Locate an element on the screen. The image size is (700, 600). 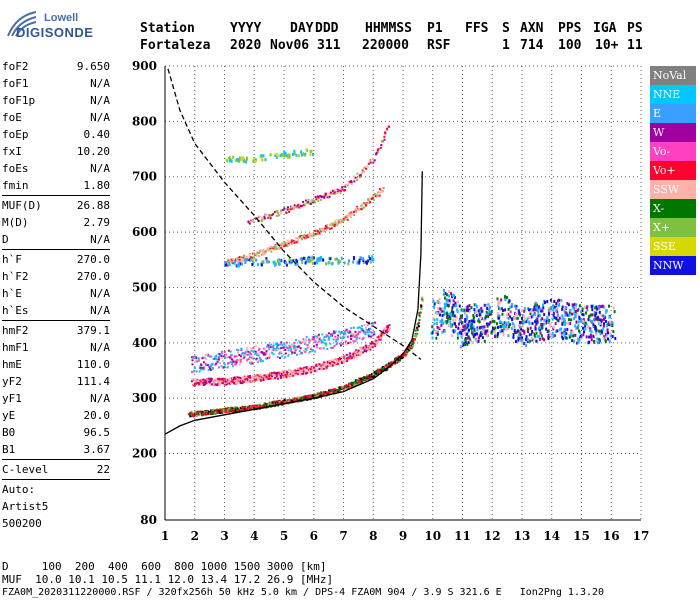
legend-x: X- is located at coordinates (673, 208).